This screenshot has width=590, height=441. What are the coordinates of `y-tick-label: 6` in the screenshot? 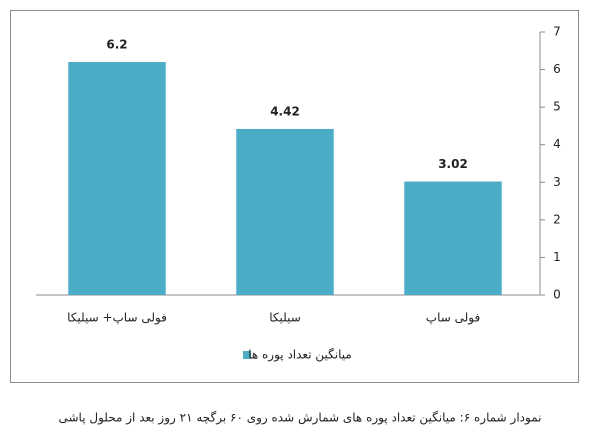 It's located at (557, 69).